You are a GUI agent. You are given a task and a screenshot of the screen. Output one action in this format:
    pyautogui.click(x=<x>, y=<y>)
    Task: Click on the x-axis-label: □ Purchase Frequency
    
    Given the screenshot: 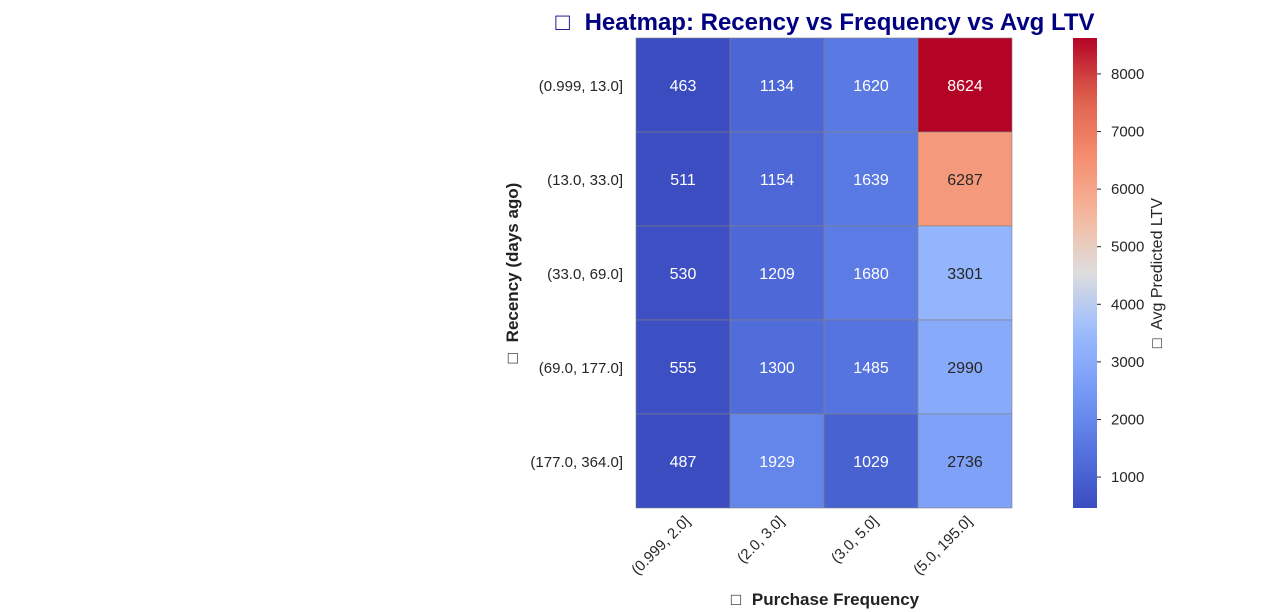 What is the action you would take?
    pyautogui.click(x=825, y=599)
    